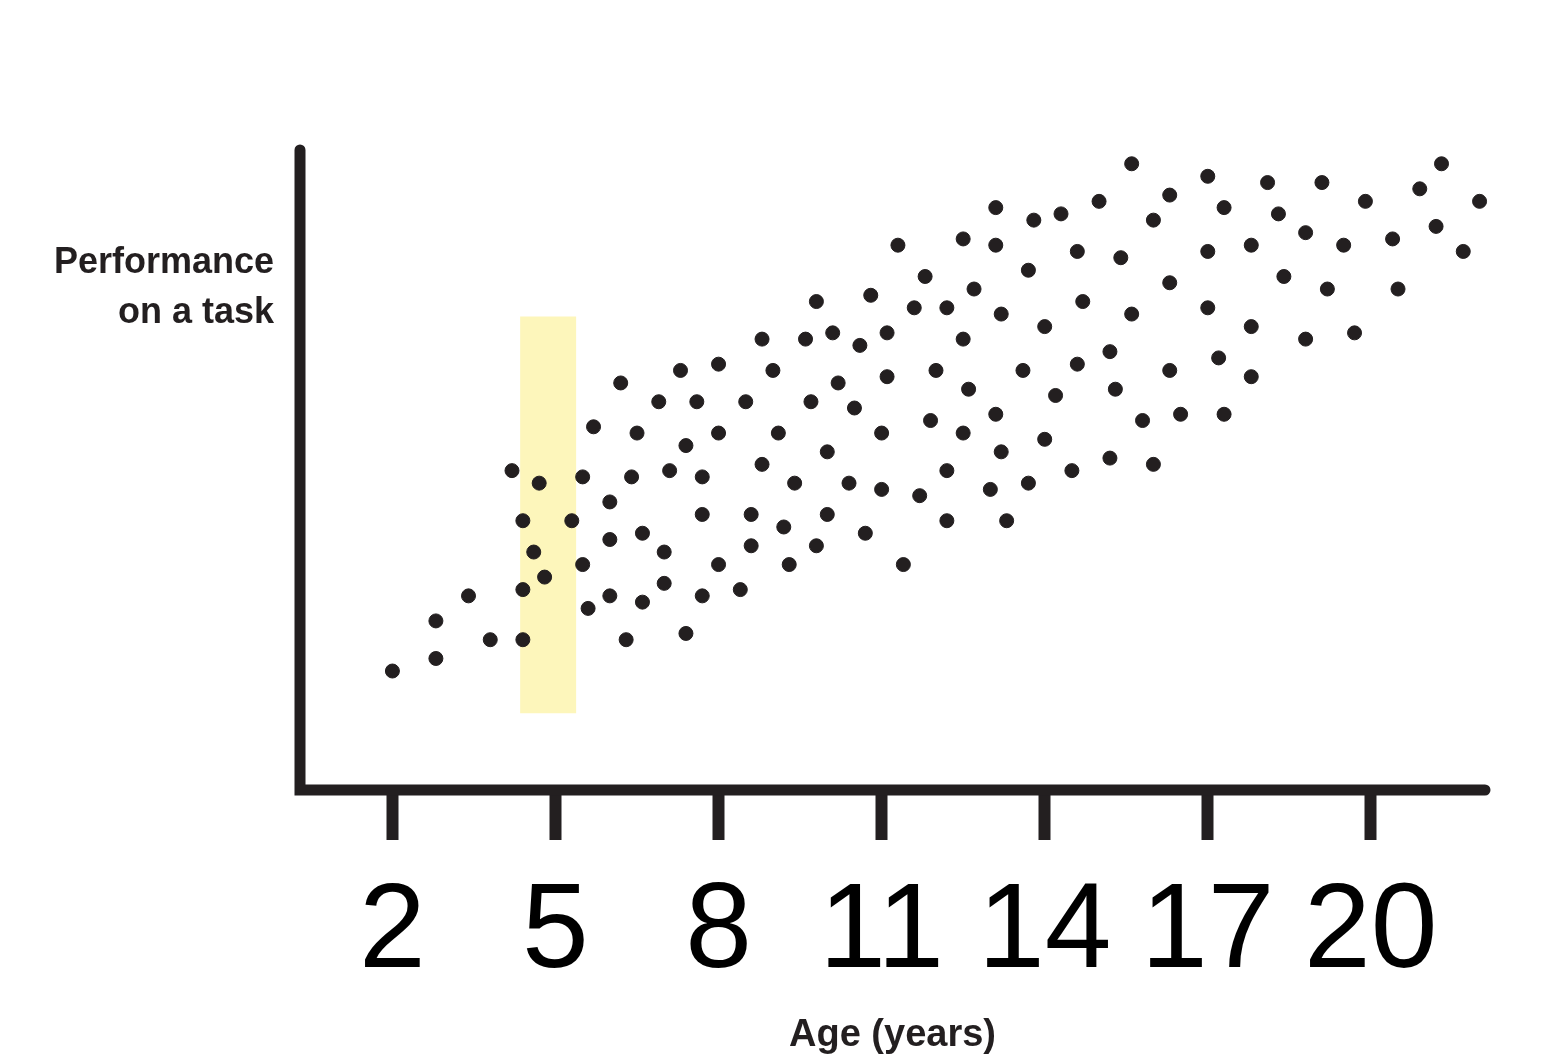 This screenshot has width=1559, height=1064. I want to click on x-tick-label: 20, so click(1371, 925).